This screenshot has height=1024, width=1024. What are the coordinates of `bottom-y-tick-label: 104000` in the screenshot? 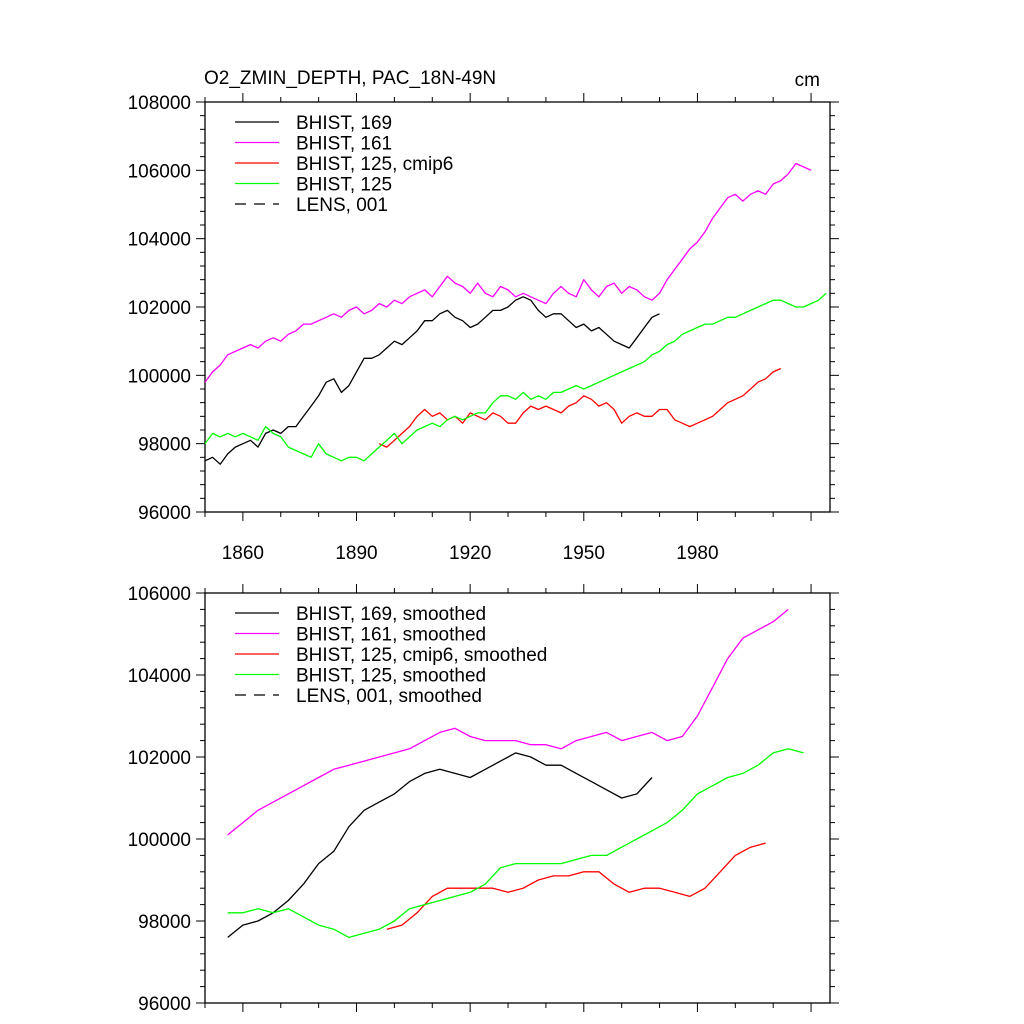 It's located at (159, 676).